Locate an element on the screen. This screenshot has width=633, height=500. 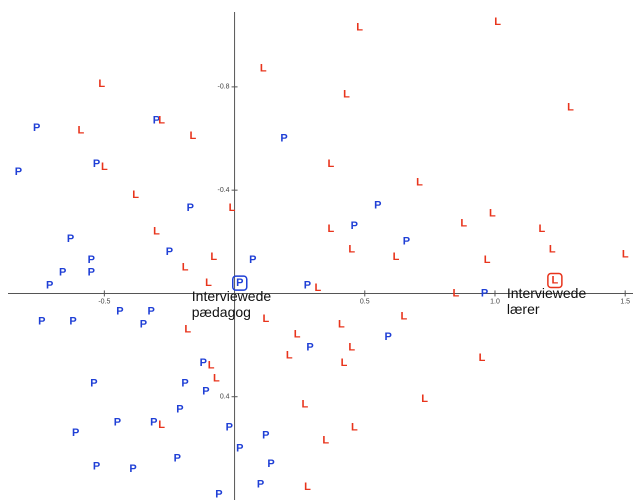
x-tick-label: 1.0 is located at coordinates (495, 301).